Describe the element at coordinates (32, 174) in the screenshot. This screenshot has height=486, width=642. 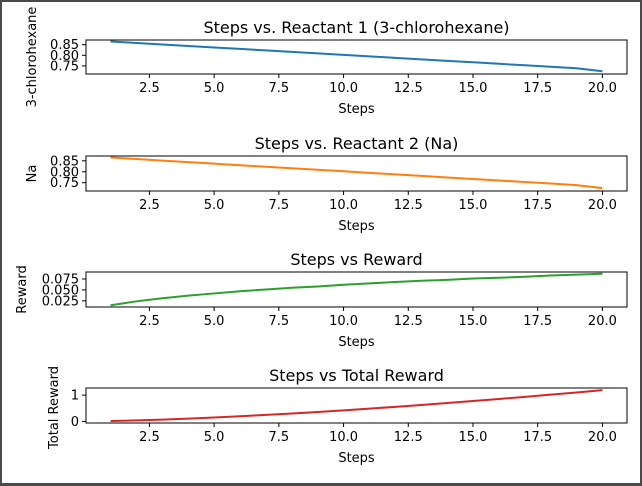
I see `y-axis-label: Na` at that location.